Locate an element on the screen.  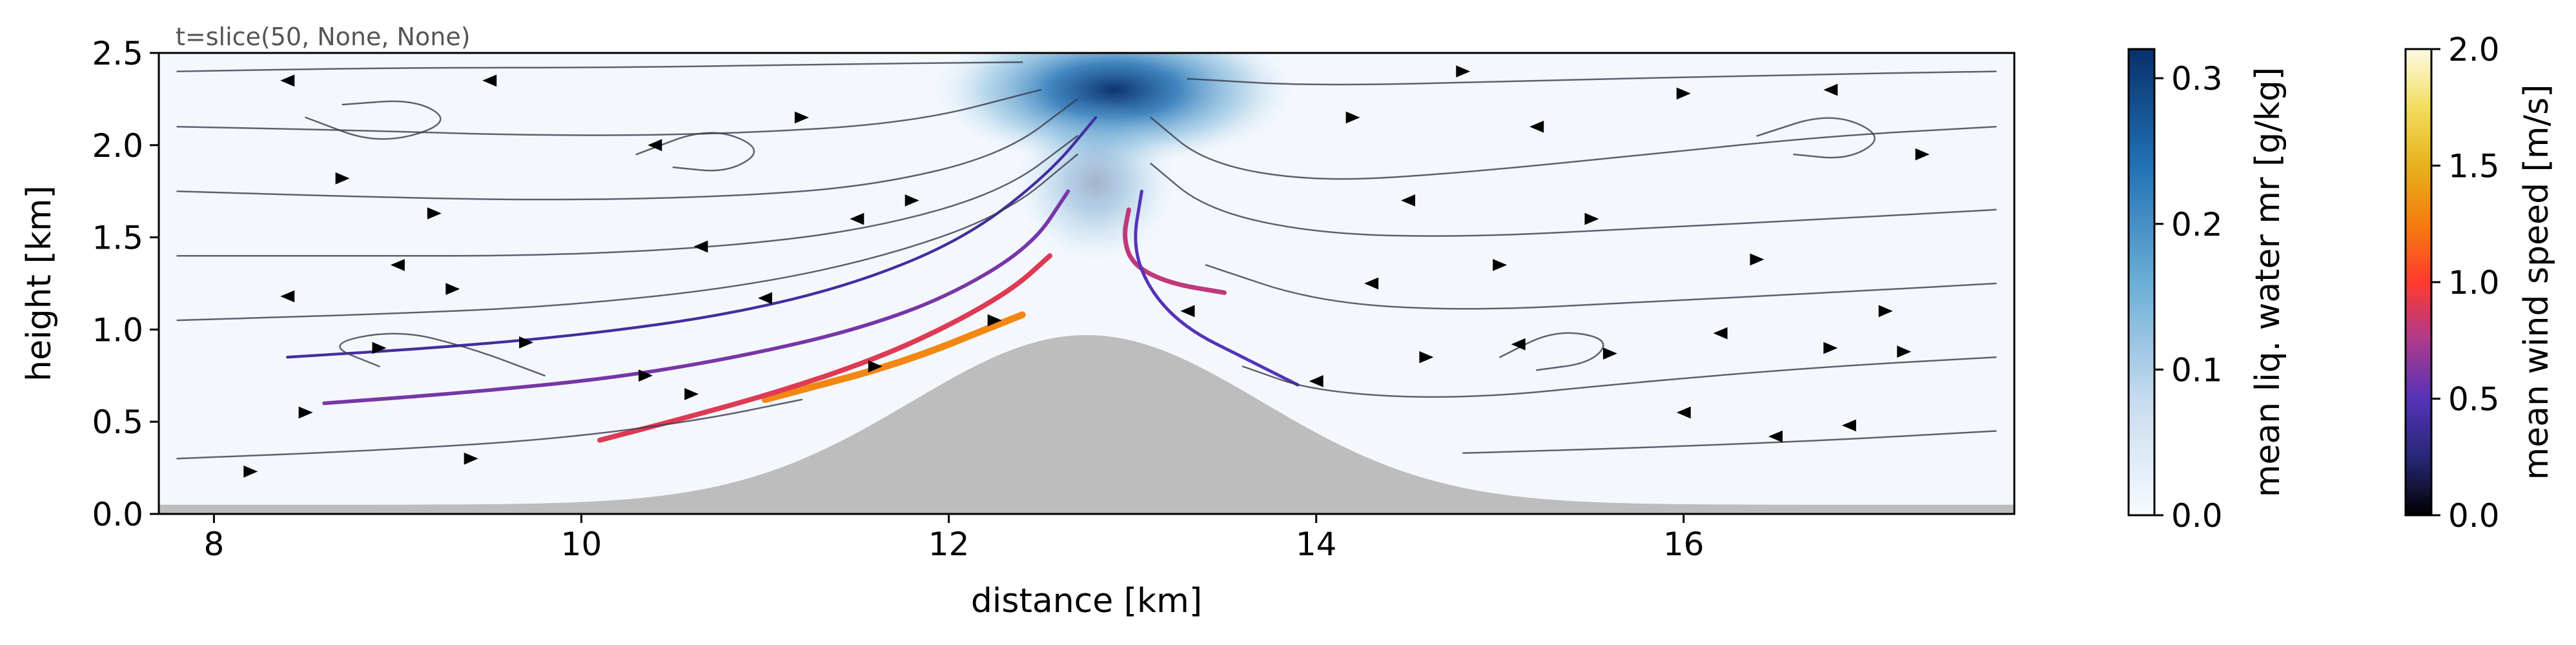
colorbar-liquid-water: 0.0 0.1 0.2 0.3 mean liq. water mr [g/kg] is located at coordinates (2207, 291).